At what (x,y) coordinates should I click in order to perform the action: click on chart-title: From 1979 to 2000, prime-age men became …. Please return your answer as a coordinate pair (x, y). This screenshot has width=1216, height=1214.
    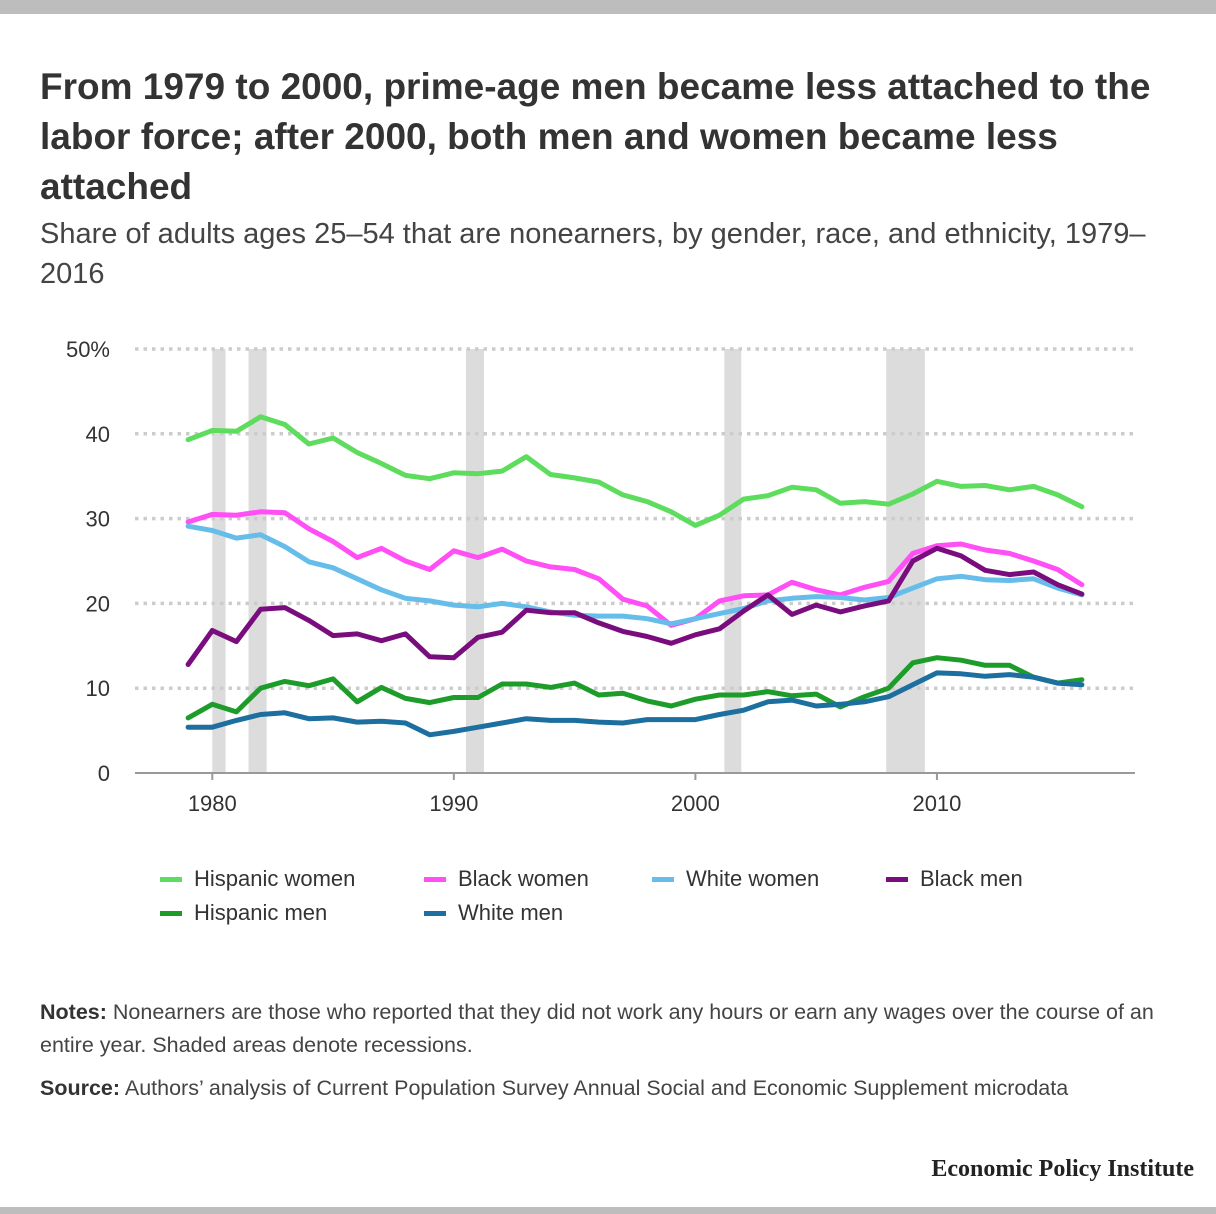
    Looking at the image, I should click on (595, 136).